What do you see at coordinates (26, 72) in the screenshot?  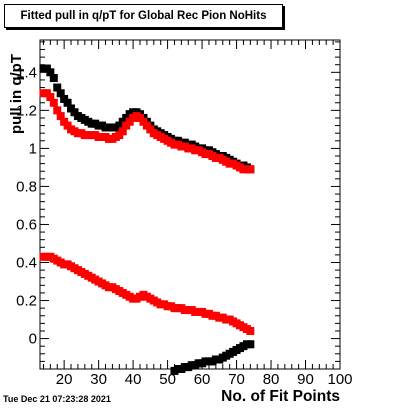 I see `y-tick-label: 1.4` at bounding box center [26, 72].